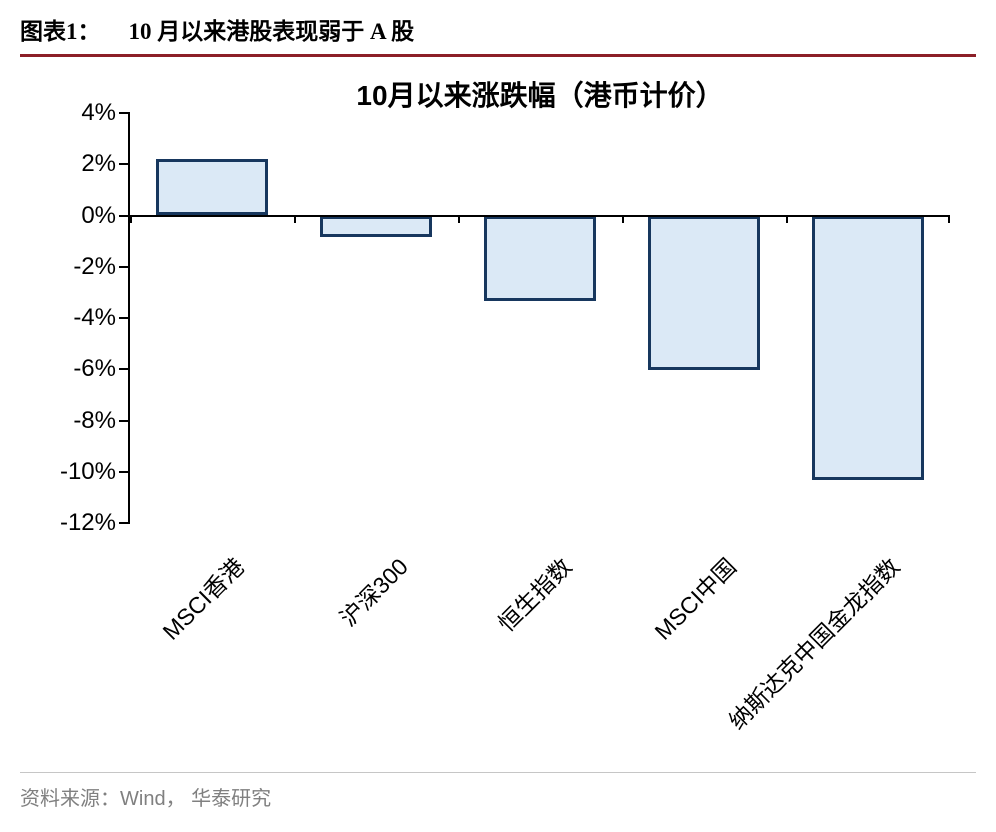  I want to click on y-axis-tick-label: -6%, so click(94, 369).